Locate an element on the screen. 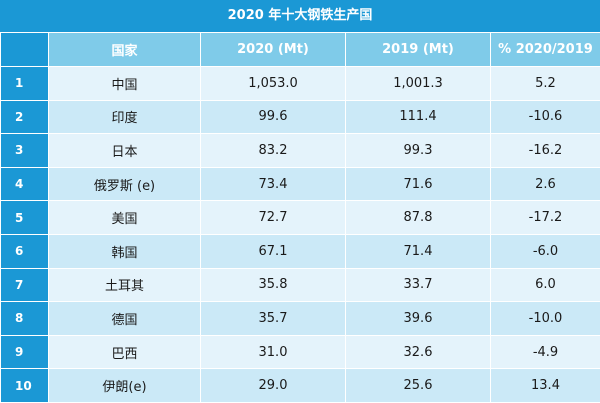  table-cell: 美国 is located at coordinates (124, 217).